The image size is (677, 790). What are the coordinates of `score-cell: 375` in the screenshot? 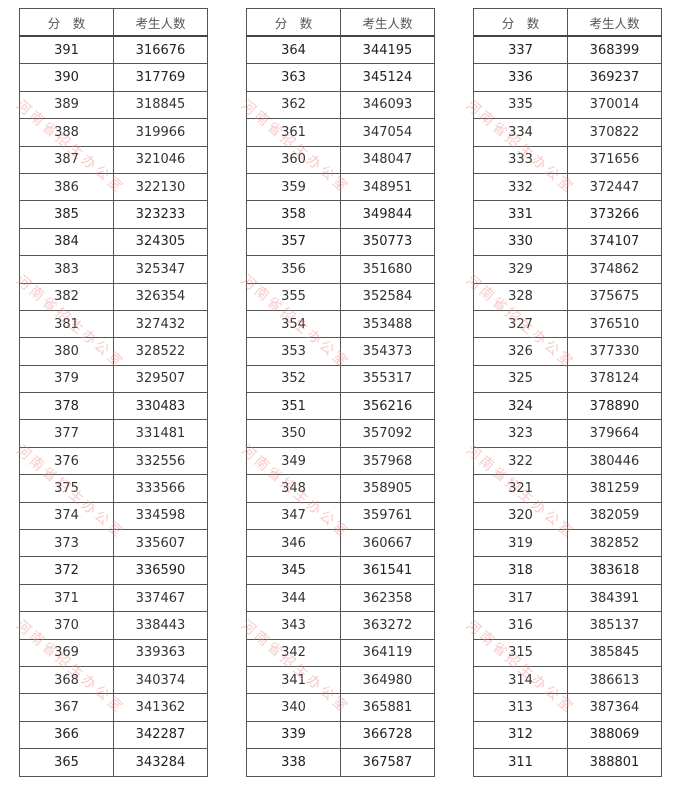 It's located at (66, 488).